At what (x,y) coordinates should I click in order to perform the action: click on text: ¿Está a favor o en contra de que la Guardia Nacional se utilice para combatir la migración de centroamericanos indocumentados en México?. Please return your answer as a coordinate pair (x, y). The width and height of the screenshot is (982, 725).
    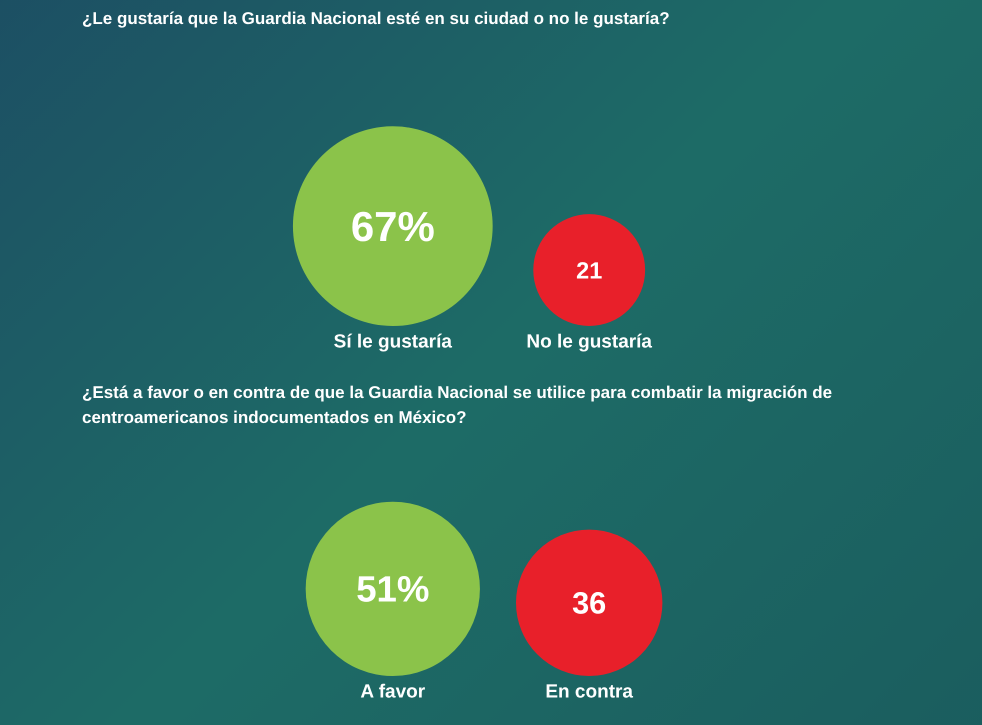
    Looking at the image, I should click on (457, 405).